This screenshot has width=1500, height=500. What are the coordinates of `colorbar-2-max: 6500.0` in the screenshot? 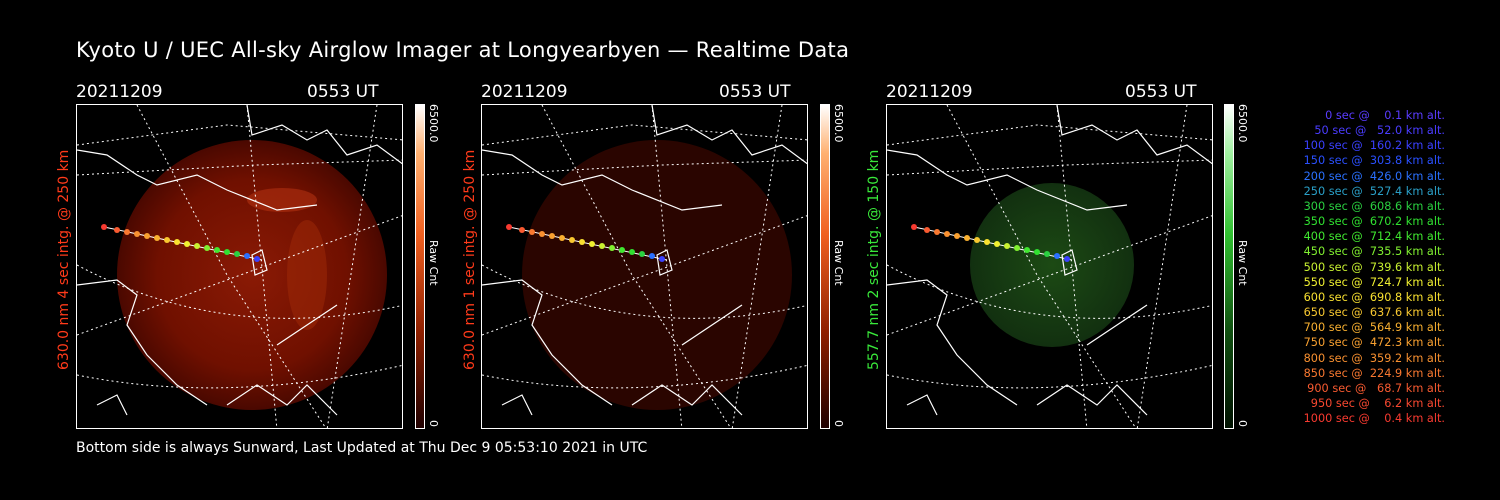 It's located at (838, 123).